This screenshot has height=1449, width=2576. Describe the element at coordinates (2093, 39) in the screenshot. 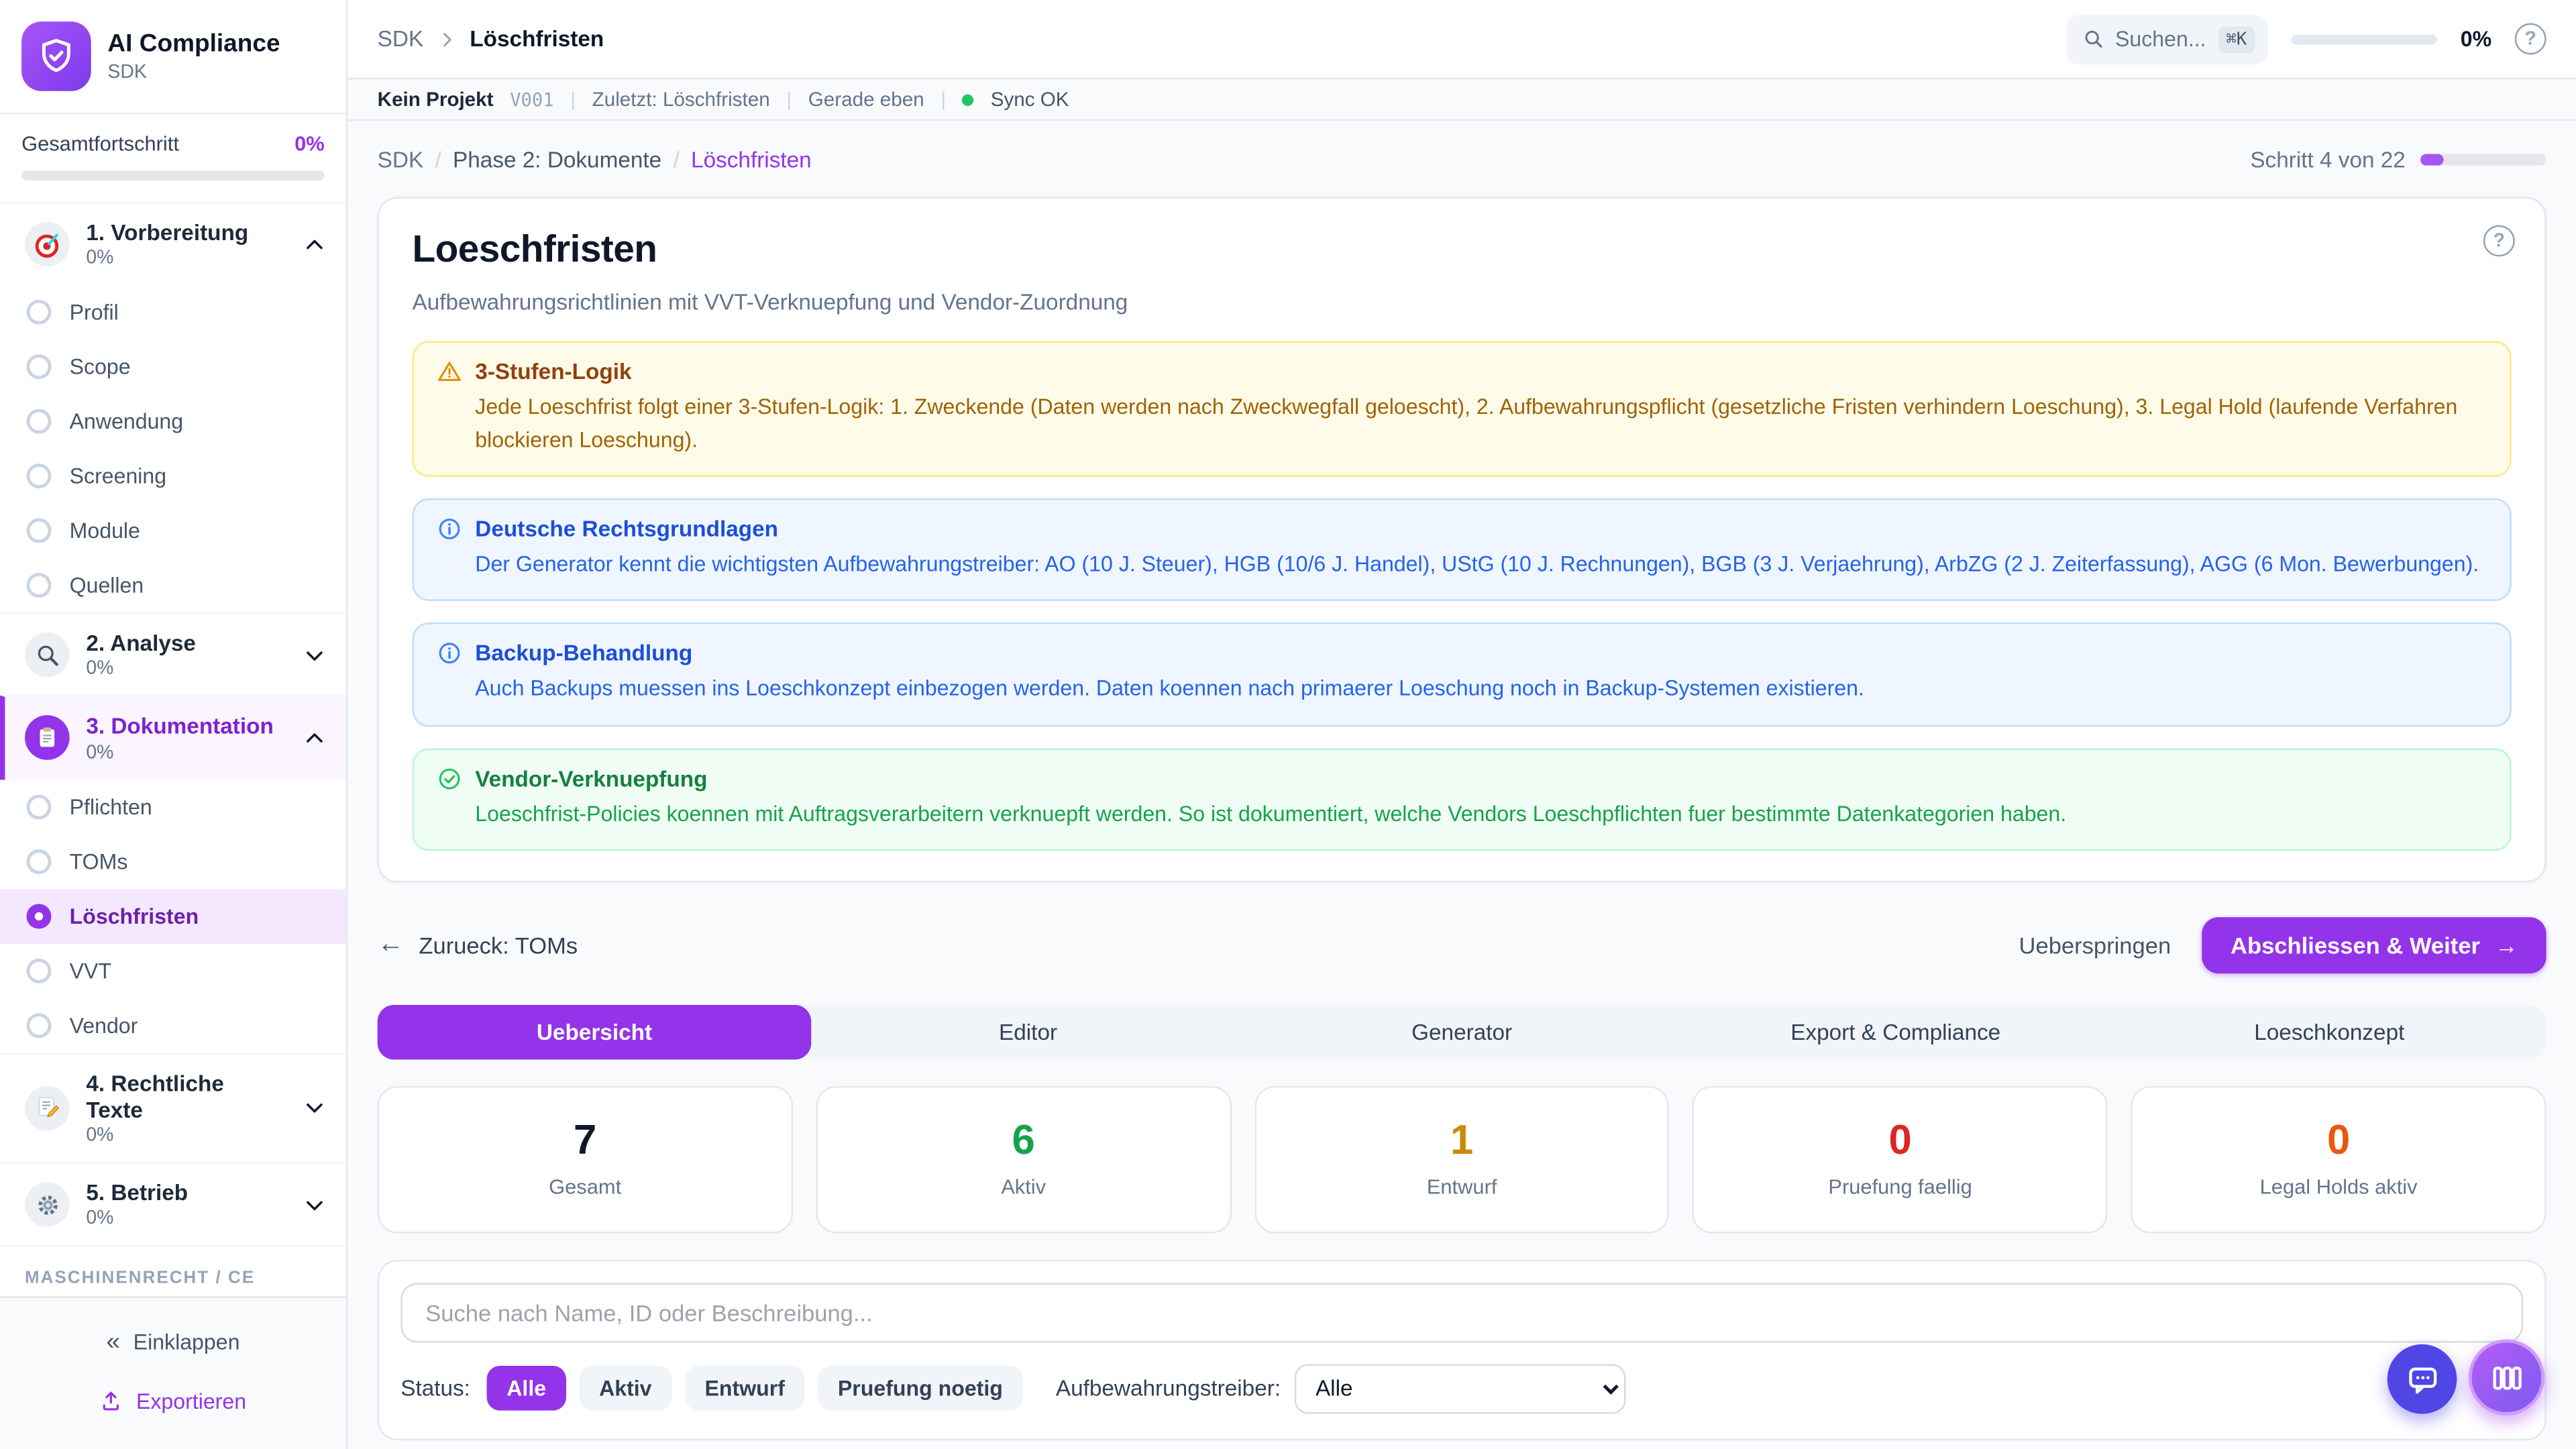

I see `search-icon` at that location.